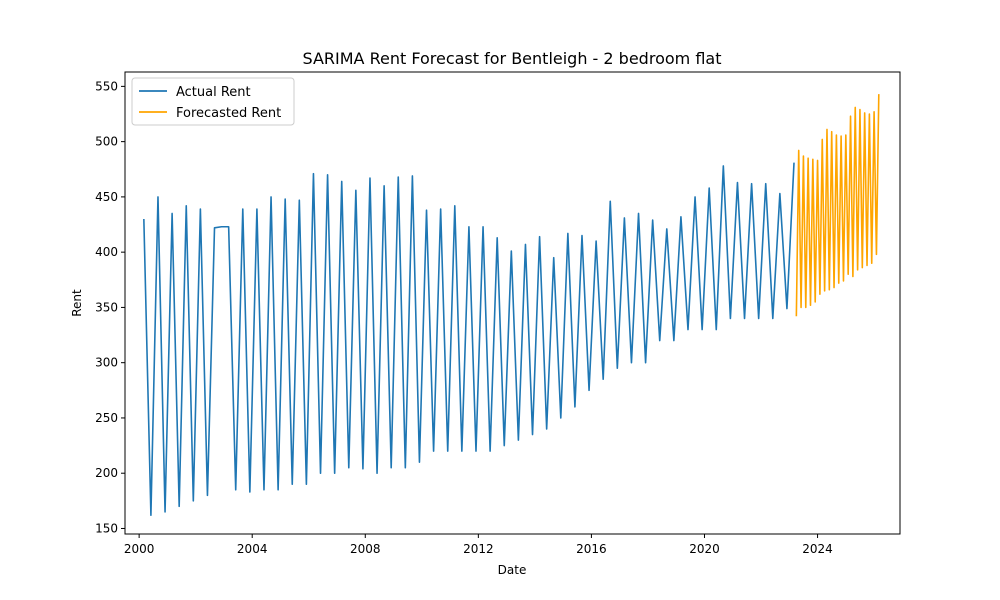 The image size is (1000, 600). I want to click on y-tick-label: 450, so click(106, 197).